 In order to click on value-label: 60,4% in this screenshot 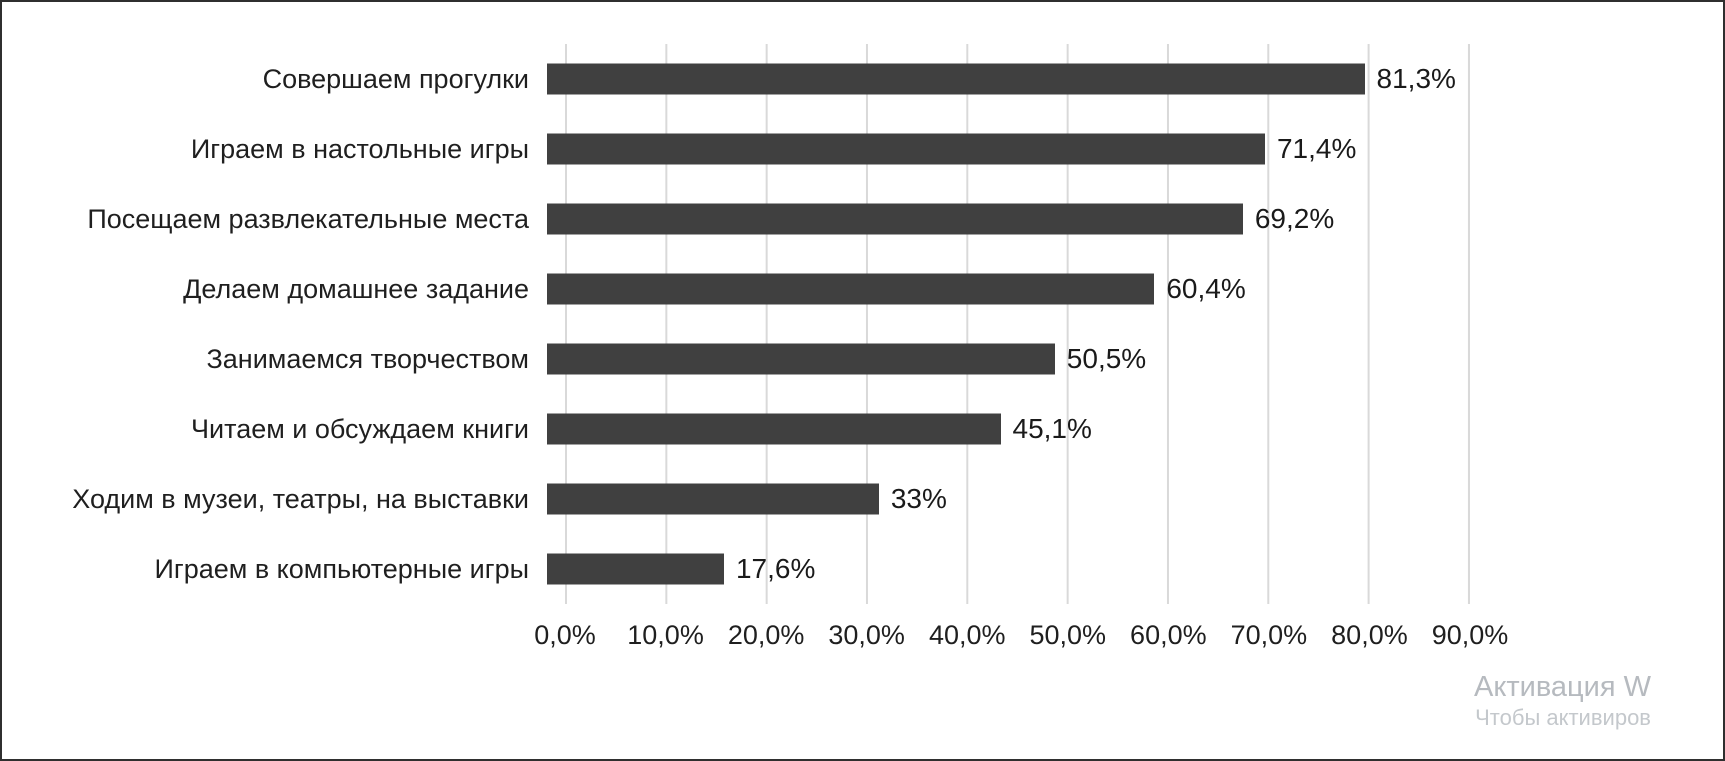, I will do `click(1206, 288)`.